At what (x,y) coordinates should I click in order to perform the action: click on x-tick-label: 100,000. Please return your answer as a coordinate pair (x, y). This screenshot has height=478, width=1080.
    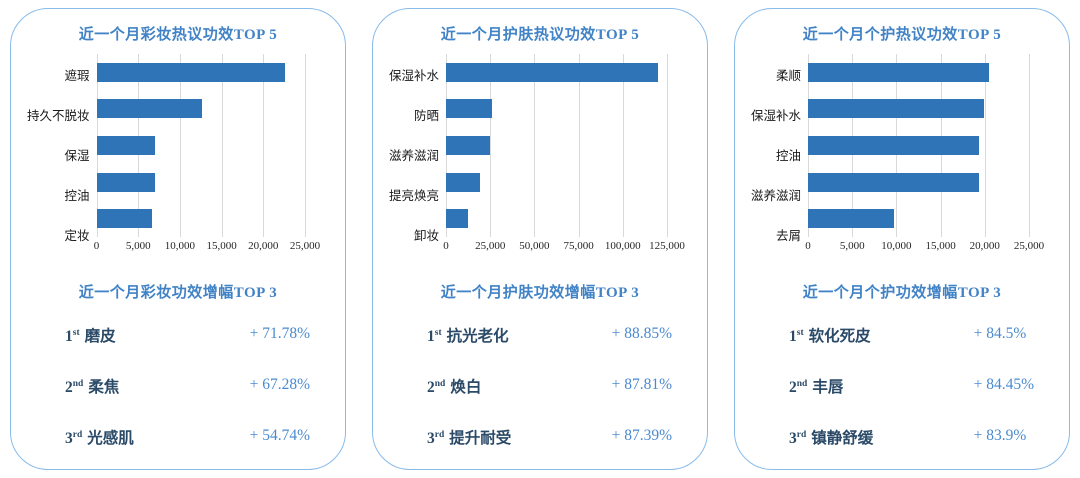
    Looking at the image, I should click on (622, 246).